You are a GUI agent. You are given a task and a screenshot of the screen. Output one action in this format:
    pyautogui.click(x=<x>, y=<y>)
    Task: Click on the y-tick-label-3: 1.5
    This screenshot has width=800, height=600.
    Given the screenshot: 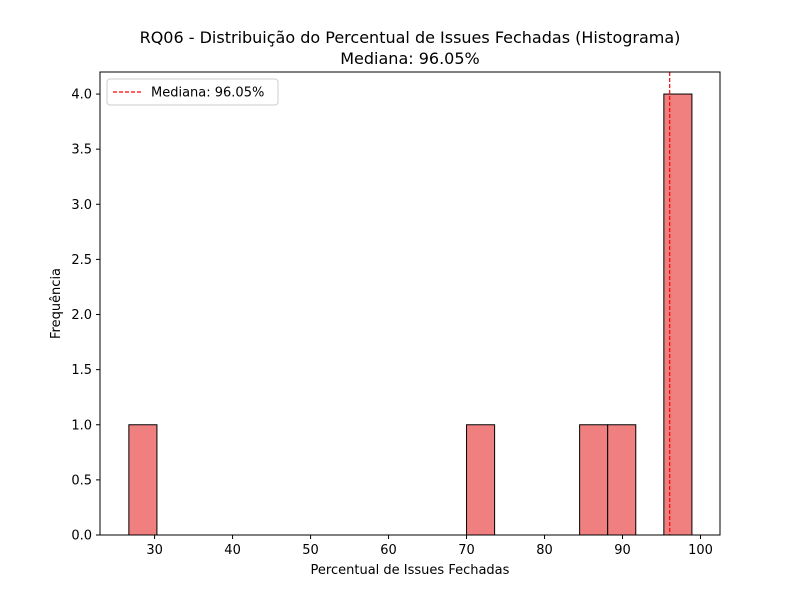 What is the action you would take?
    pyautogui.click(x=81, y=370)
    